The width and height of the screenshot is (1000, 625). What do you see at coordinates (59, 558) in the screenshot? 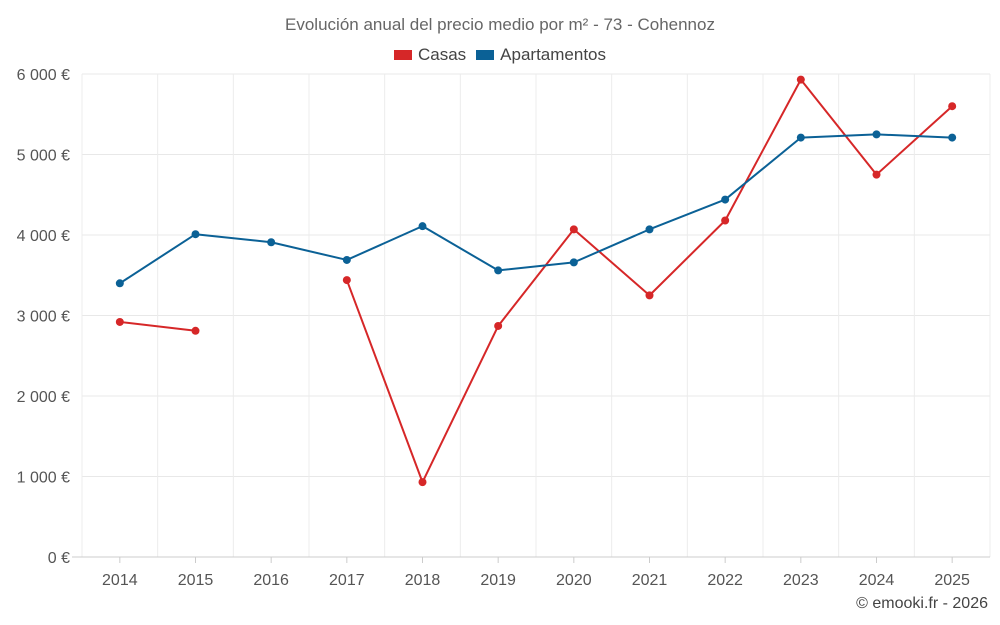
I see `y-tick-label: 0 €` at bounding box center [59, 558].